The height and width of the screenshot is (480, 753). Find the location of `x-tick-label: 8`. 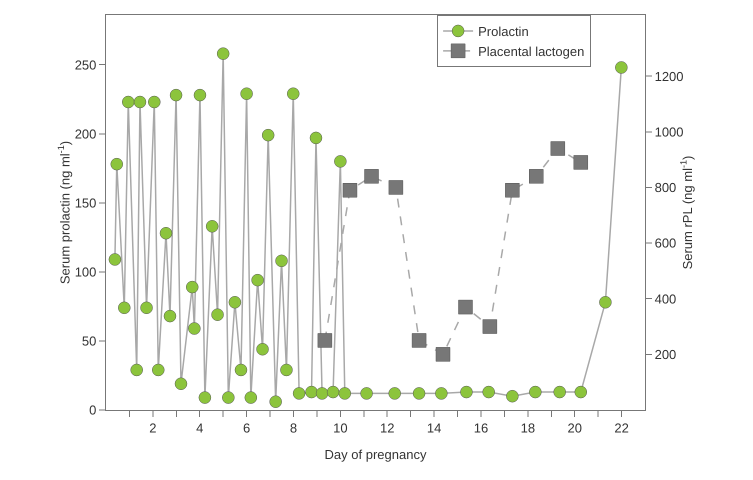

x-tick-label: 8 is located at coordinates (294, 428).